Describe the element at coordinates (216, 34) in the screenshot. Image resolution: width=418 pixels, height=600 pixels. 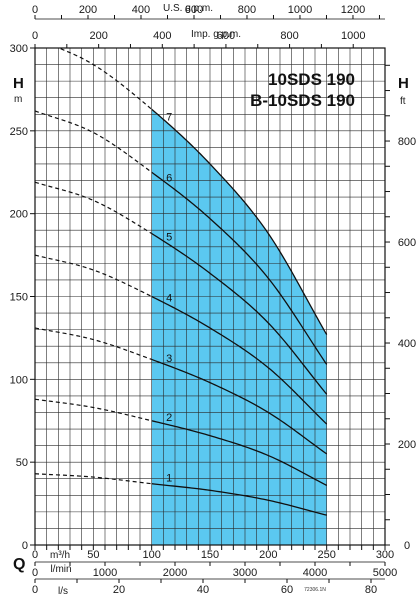
I see `impgpm-axis-unit: Imp. g.p.m.` at that location.